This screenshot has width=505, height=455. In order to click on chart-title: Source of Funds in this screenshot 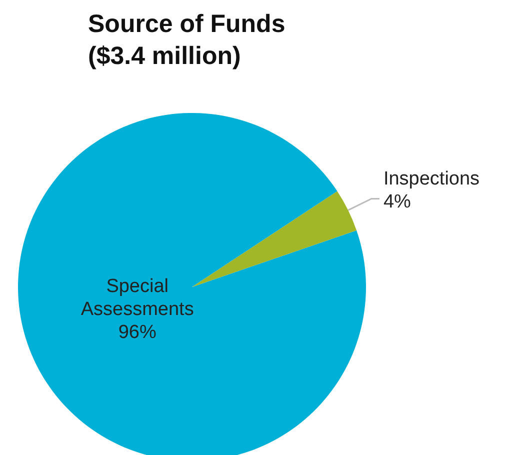, I will do `click(187, 24)`.